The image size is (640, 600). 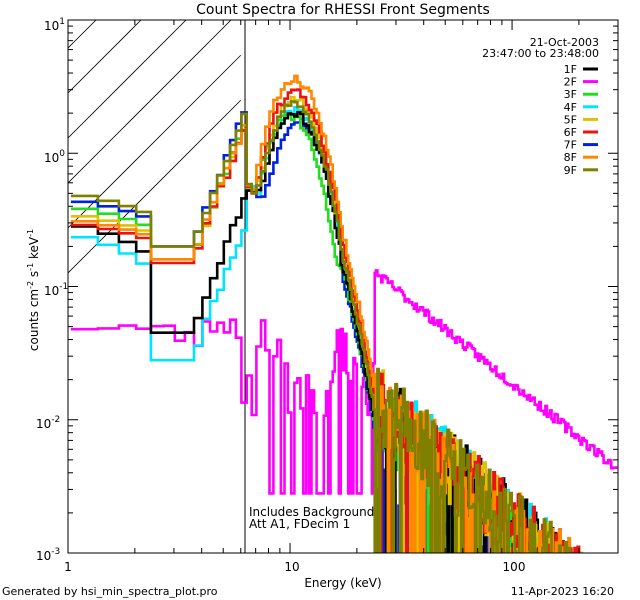 What do you see at coordinates (570, 119) in the screenshot?
I see `legend-label-5F: 5F` at bounding box center [570, 119].